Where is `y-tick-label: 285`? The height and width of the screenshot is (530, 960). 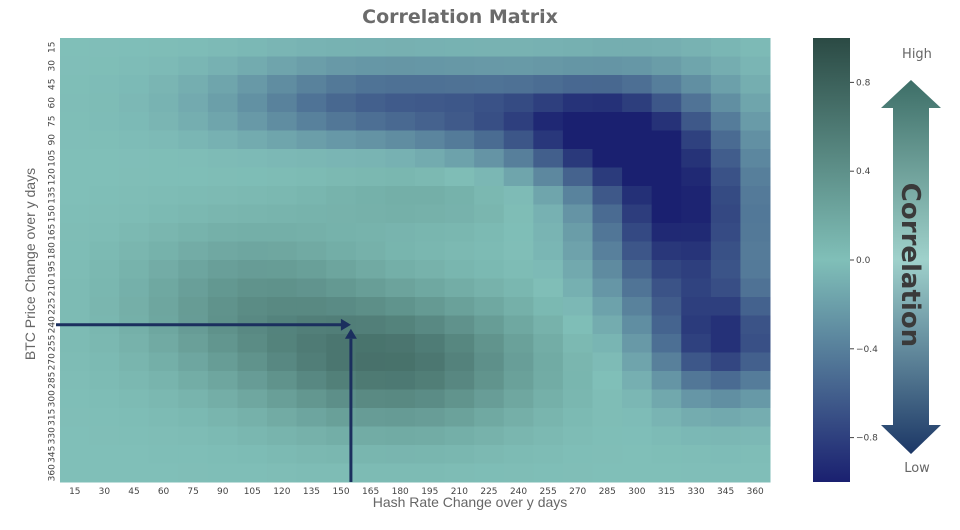 y-tick-label: 285 is located at coordinates (53, 380).